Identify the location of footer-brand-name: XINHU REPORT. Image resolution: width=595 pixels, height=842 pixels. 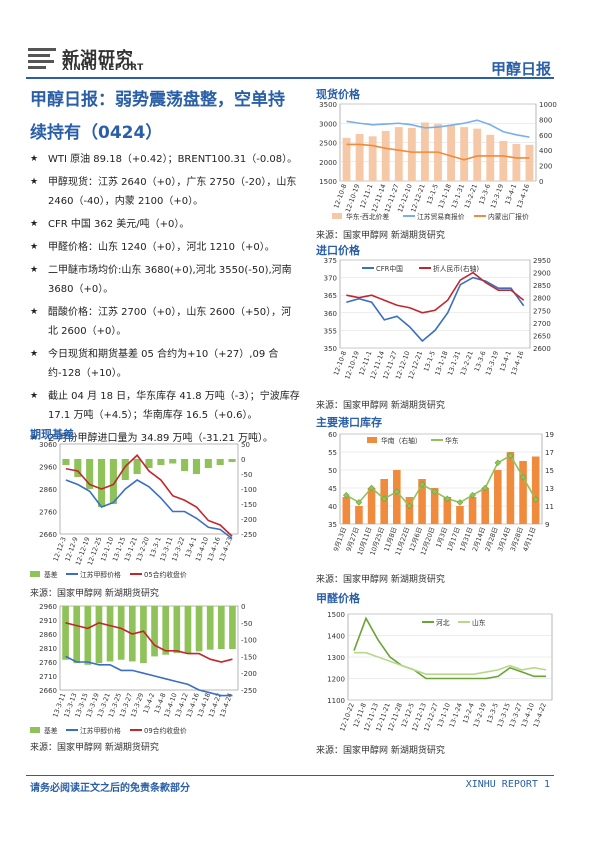
(501, 784).